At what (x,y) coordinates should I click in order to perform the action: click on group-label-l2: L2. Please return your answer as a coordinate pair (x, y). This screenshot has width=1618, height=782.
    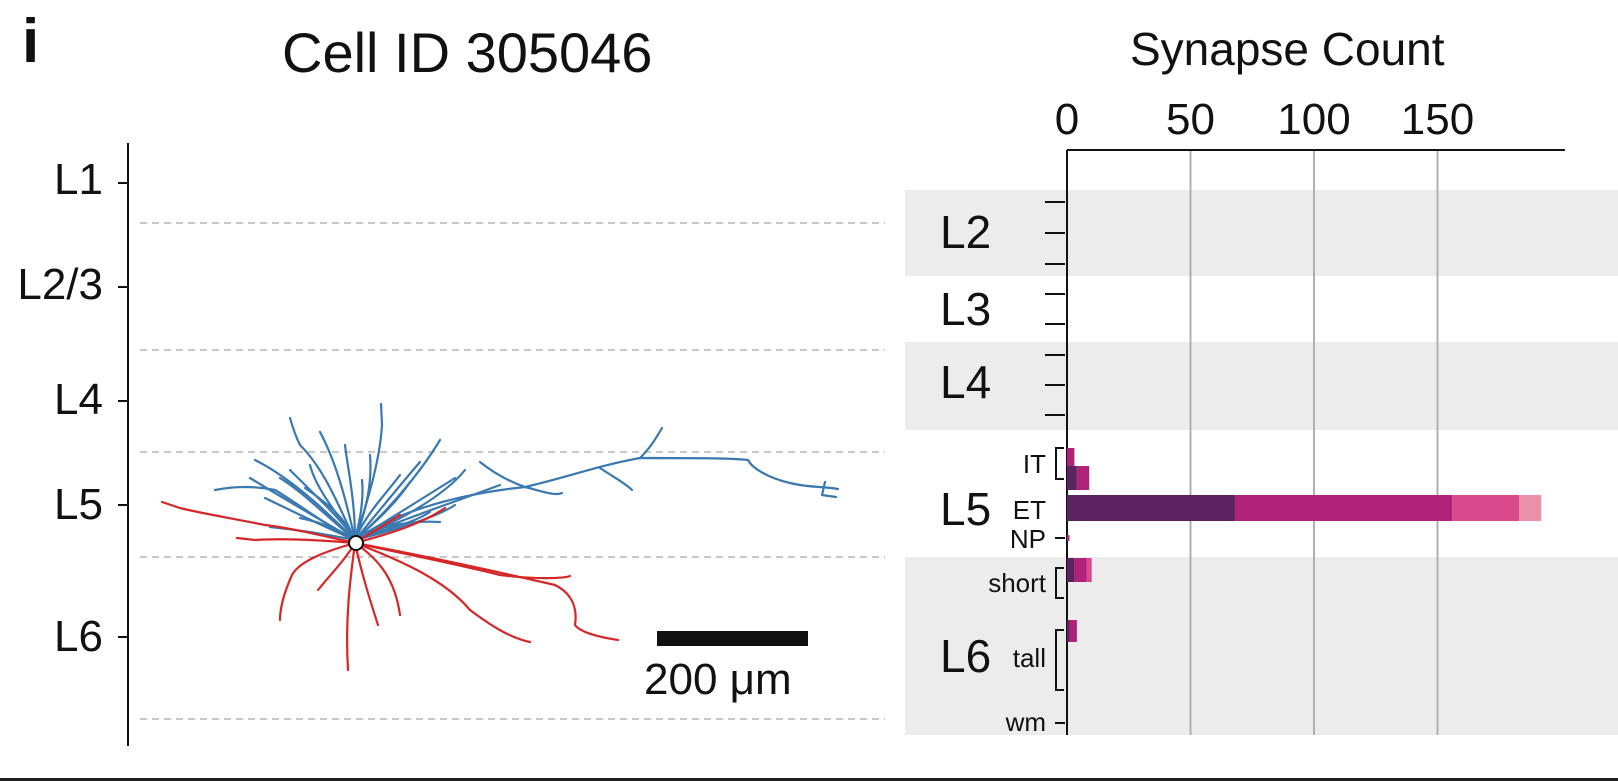
    Looking at the image, I should click on (965, 232).